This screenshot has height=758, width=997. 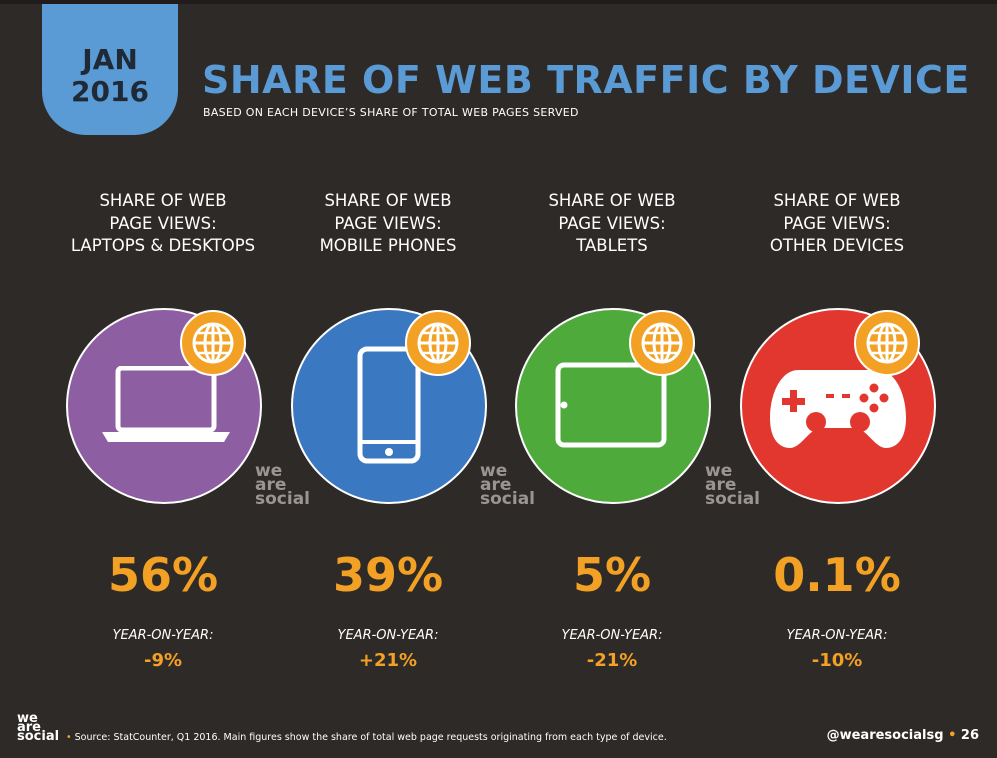 What do you see at coordinates (611, 405) in the screenshot?
I see `tablet-icon` at bounding box center [611, 405].